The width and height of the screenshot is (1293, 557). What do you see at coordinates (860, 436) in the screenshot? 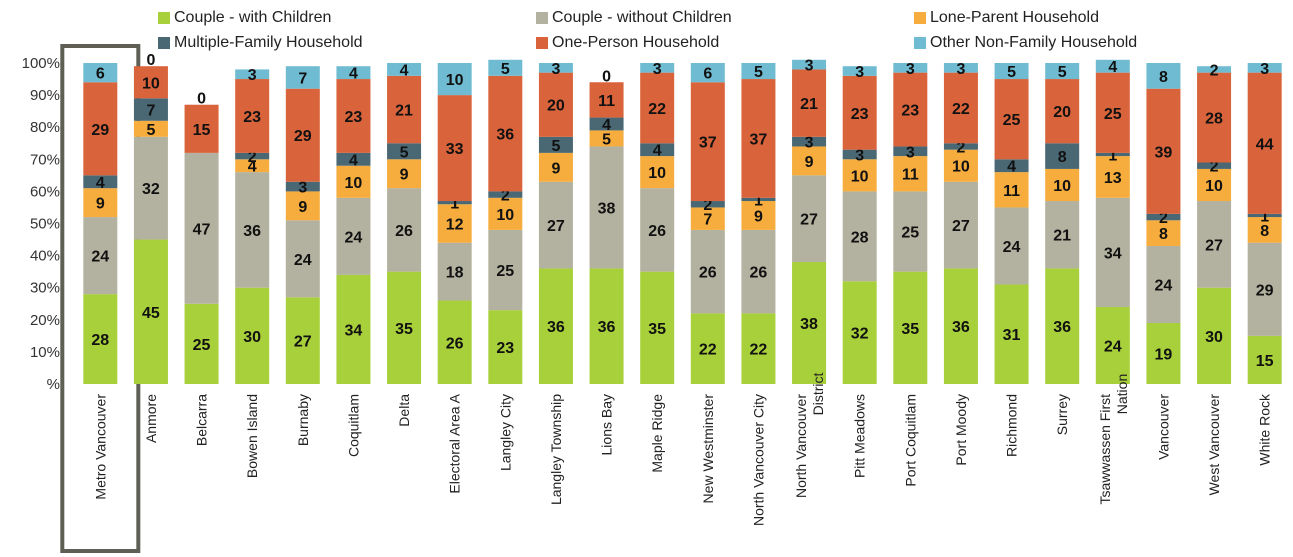
I see `x-tick-label: Pitt Meadows` at bounding box center [860, 436].